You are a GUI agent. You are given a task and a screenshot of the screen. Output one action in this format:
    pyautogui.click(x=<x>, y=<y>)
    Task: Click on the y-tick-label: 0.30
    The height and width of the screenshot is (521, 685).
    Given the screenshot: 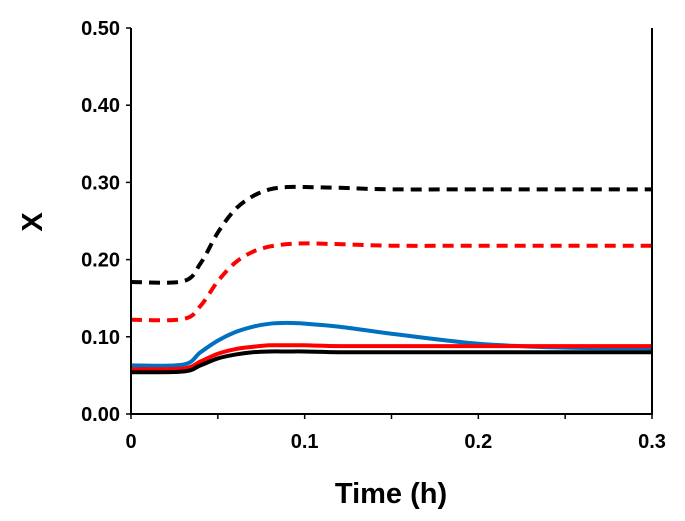 What is the action you would take?
    pyautogui.click(x=100, y=183)
    